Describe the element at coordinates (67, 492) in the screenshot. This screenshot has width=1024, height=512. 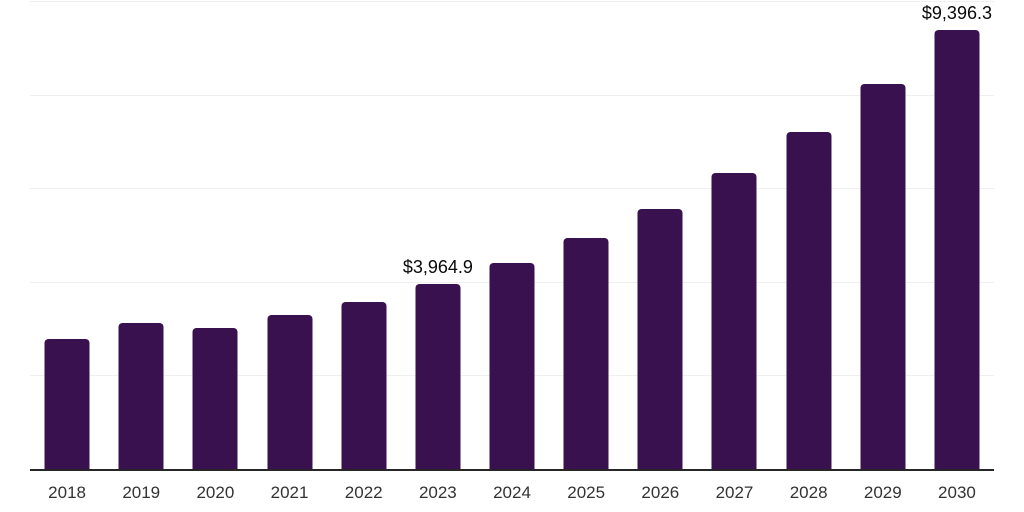
I see `x-tick-2018: 2018` at that location.